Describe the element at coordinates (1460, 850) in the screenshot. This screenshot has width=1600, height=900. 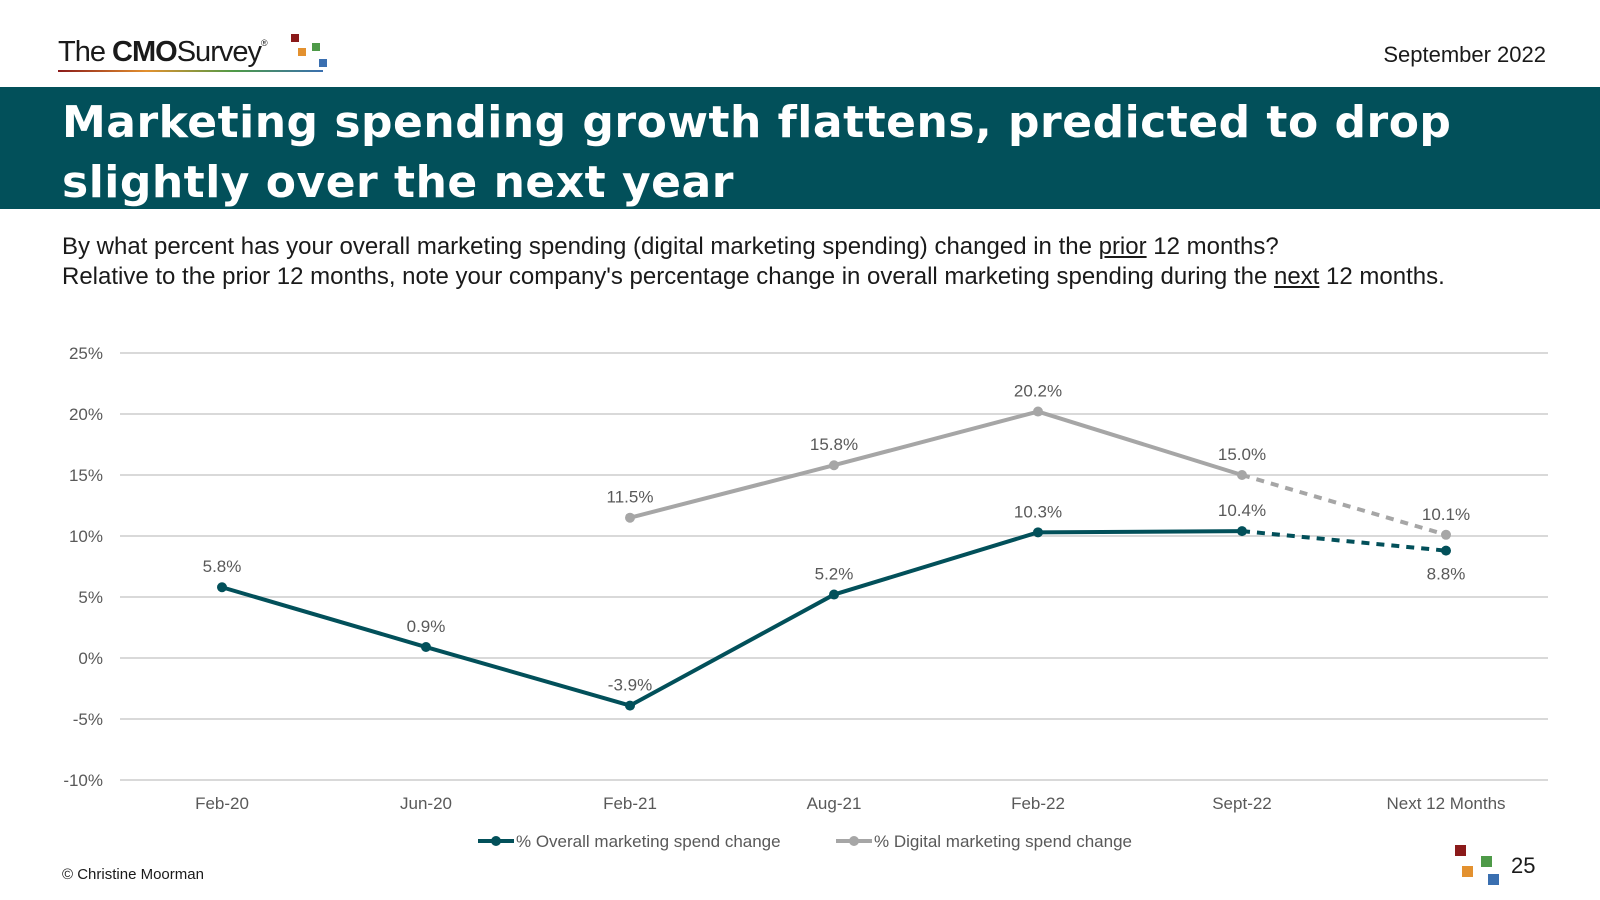
I see `footer-square-red` at that location.